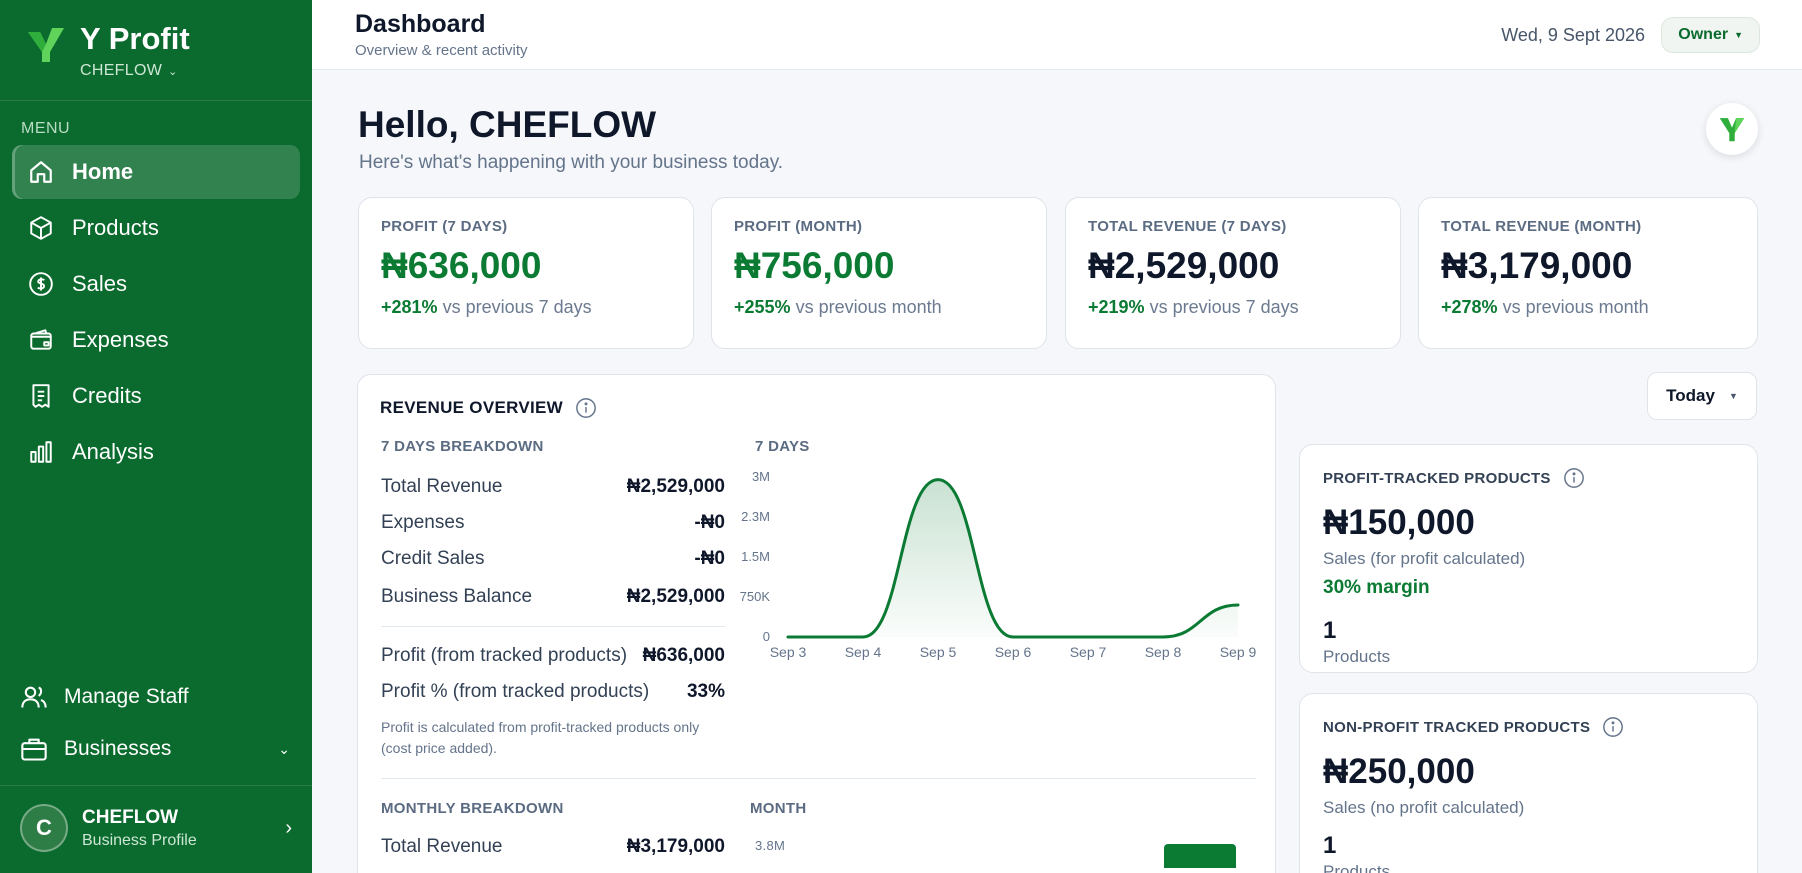  What do you see at coordinates (156, 284) in the screenshot?
I see `sidebar-item-sales: Sales` at bounding box center [156, 284].